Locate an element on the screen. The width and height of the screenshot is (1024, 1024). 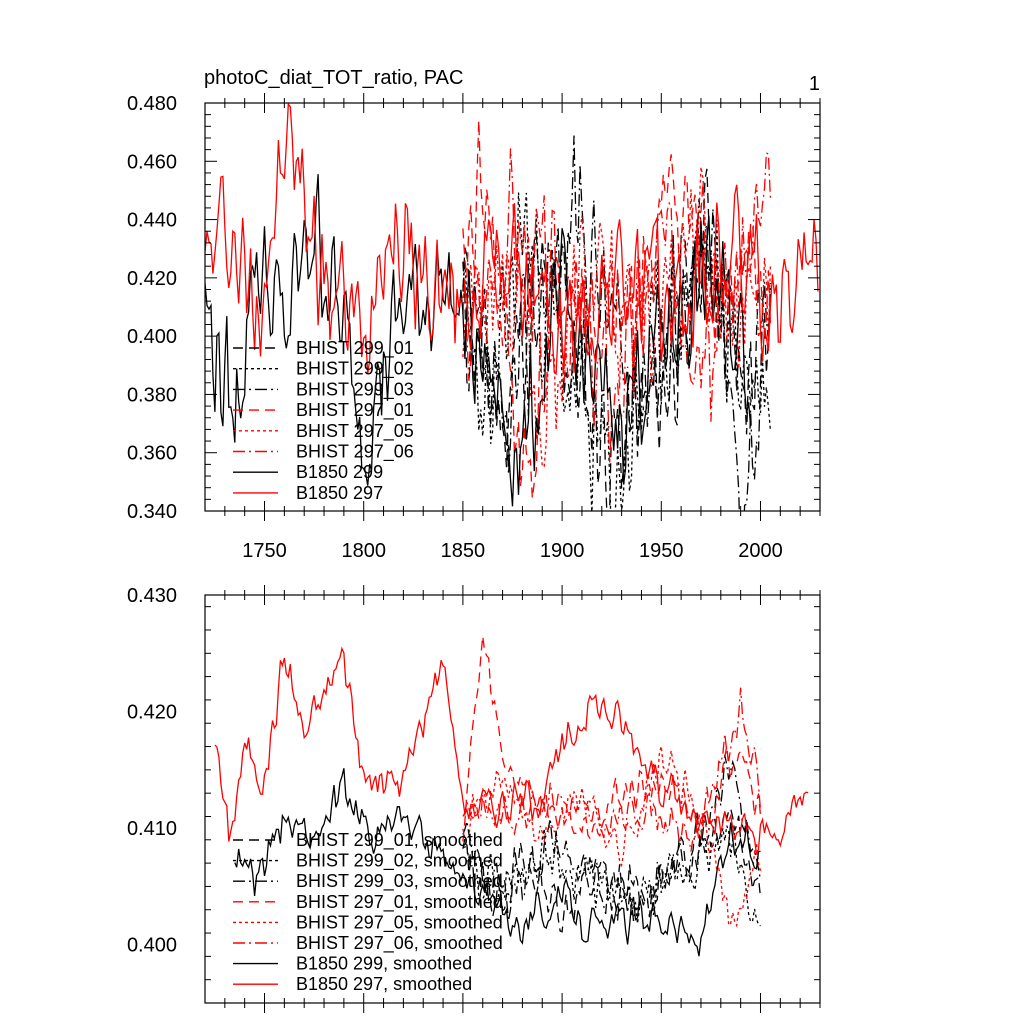
legend-label: BHIST 297_05 is located at coordinates (355, 431).